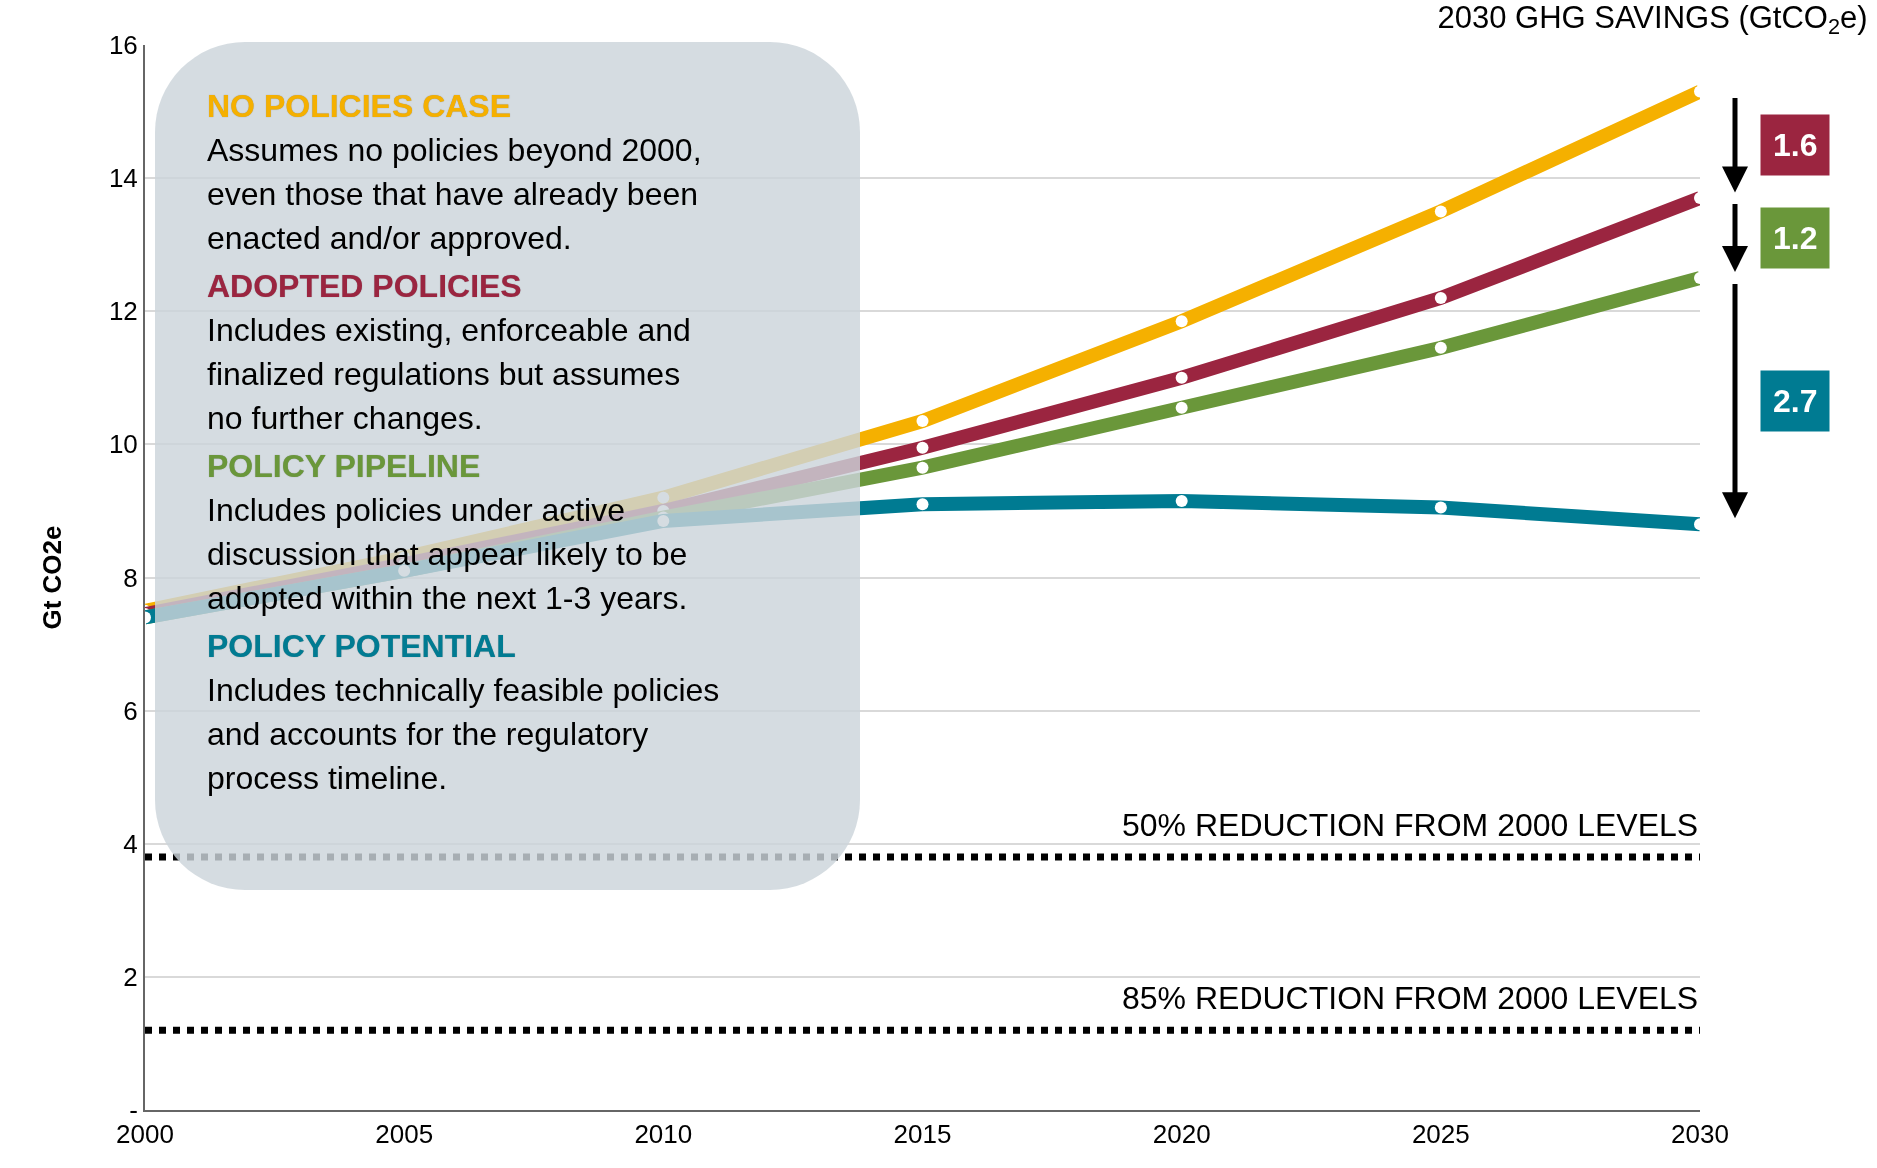 The image size is (1877, 1168). I want to click on series-label: POLICY POTENTIAL, so click(362, 646).